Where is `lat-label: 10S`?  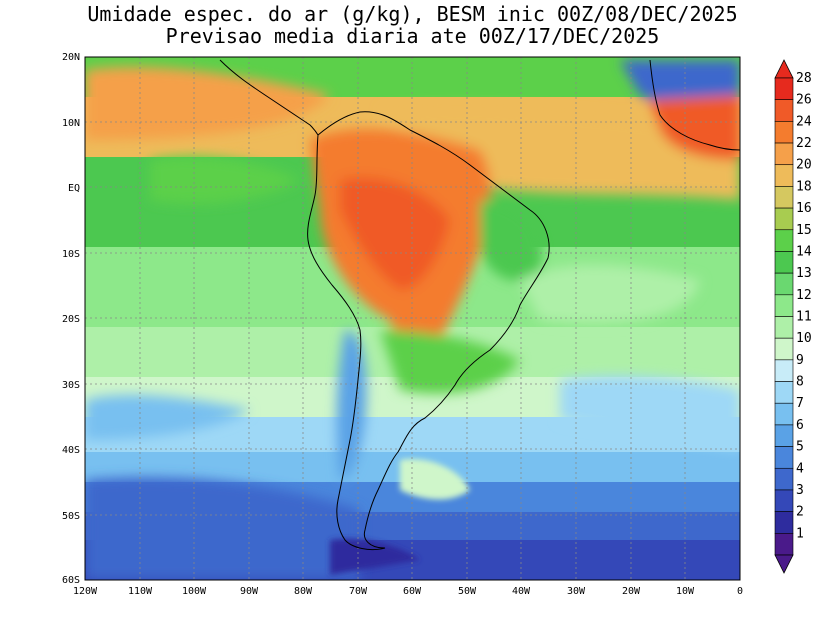
lat-label: 10S is located at coordinates (71, 254).